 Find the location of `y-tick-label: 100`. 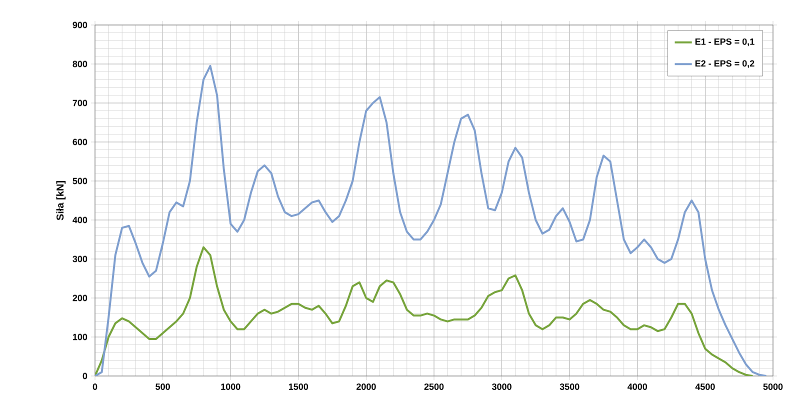

y-tick-label: 100 is located at coordinates (80, 337).